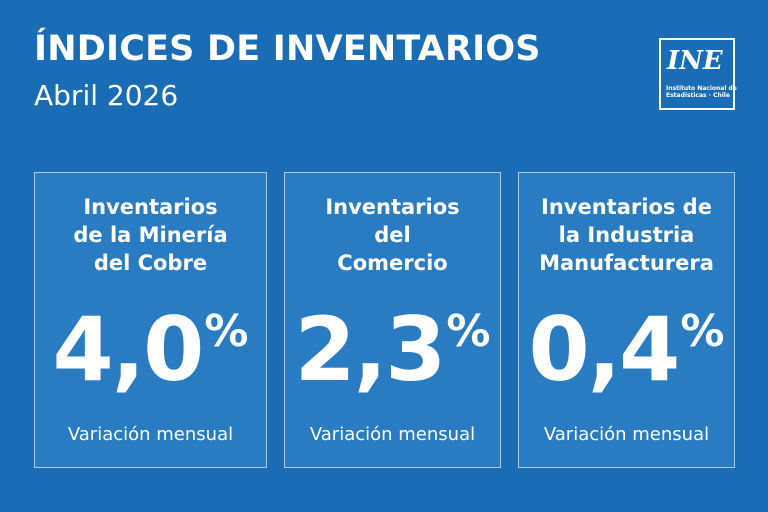 This screenshot has height=512, width=768. What do you see at coordinates (106, 95) in the screenshot?
I see `page-subtitle: Abril 2026` at bounding box center [106, 95].